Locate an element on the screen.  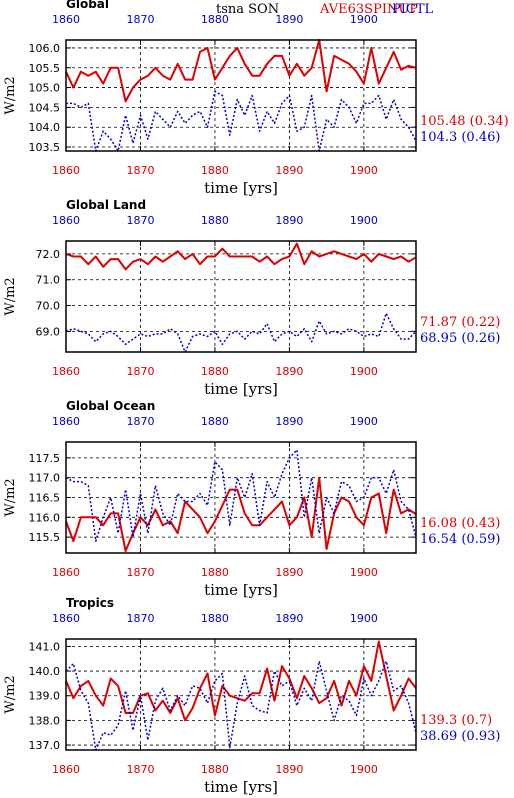
run-a-title: AVE63SPINUP is located at coordinates (368, 9).